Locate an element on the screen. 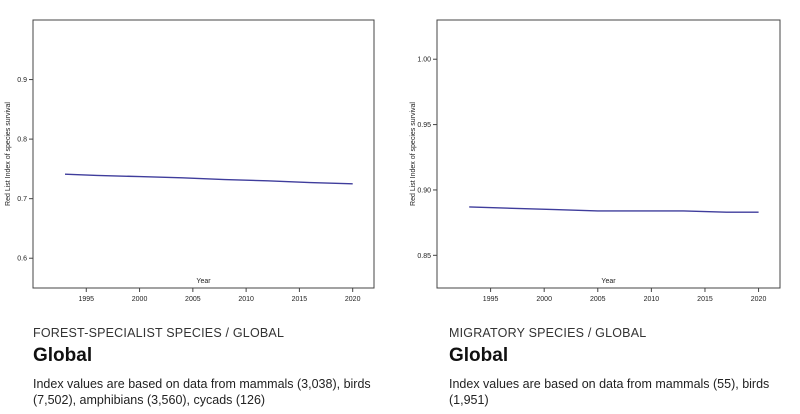 The width and height of the screenshot is (800, 414). y-tick-label: 0.85 is located at coordinates (424, 256).